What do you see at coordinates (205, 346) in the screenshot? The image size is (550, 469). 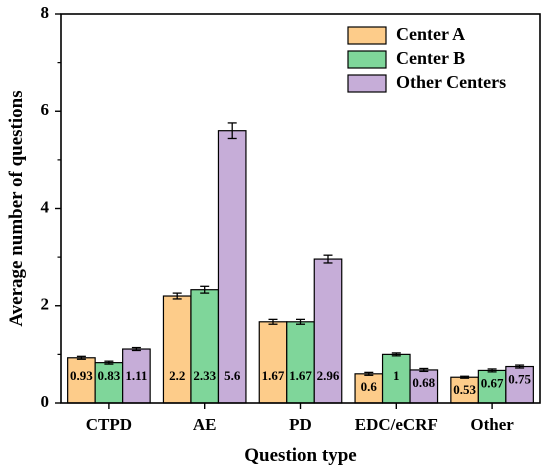 I see `bar-center-b-ae` at bounding box center [205, 346].